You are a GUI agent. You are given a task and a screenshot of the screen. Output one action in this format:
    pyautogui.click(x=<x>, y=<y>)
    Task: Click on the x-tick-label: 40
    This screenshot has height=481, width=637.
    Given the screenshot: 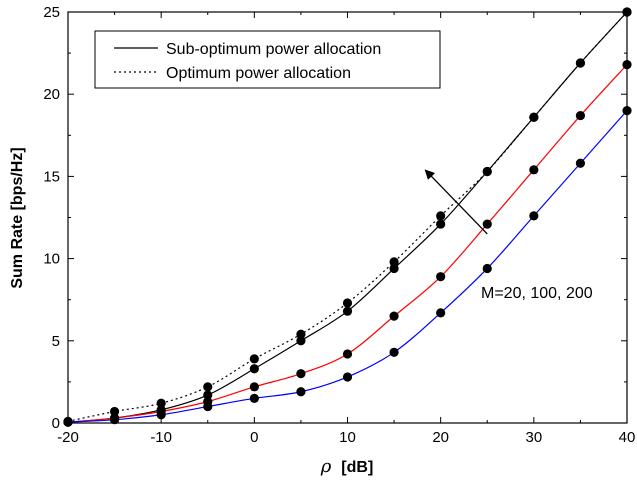 What is the action you would take?
    pyautogui.click(x=627, y=437)
    